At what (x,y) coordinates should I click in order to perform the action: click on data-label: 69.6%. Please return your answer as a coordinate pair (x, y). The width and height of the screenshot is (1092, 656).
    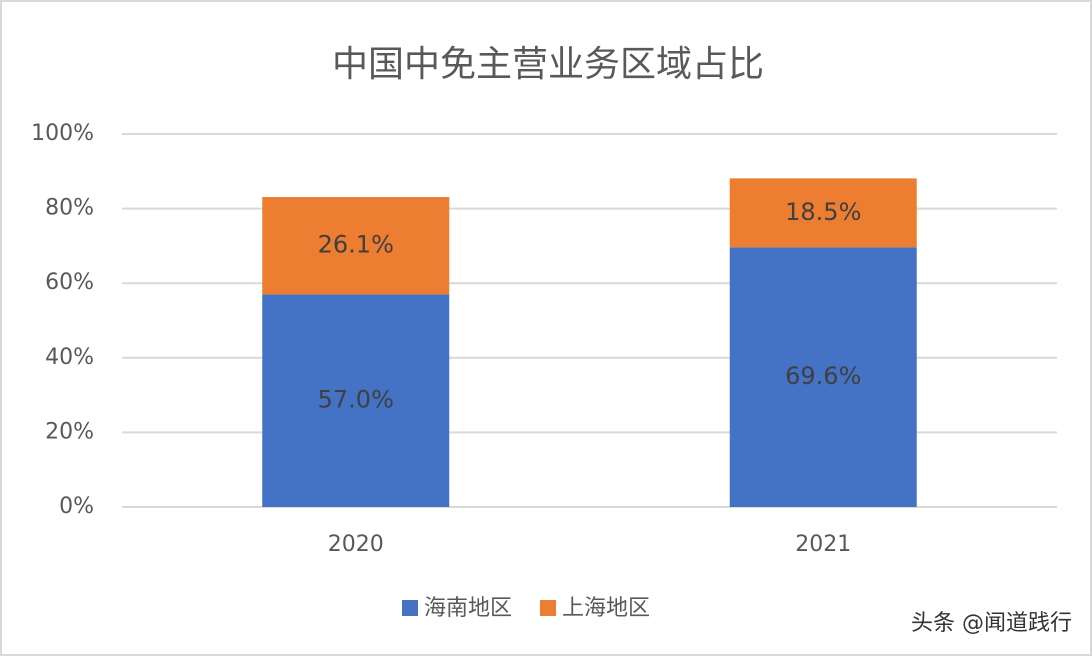
    Looking at the image, I should click on (823, 376).